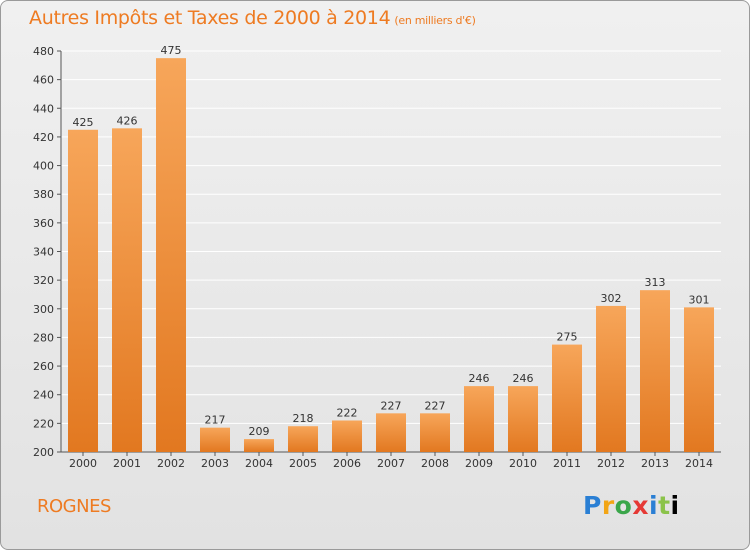  I want to click on logo-letter: r, so click(608, 505).